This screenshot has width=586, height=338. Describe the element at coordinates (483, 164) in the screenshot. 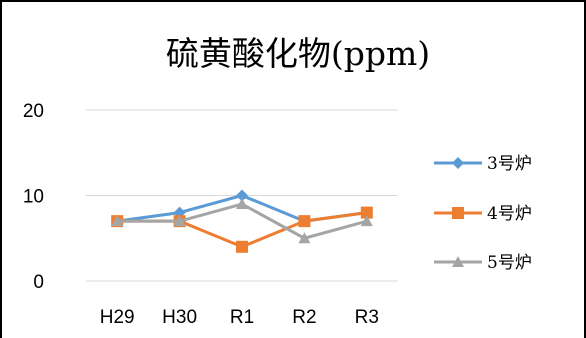

I see `legend-entry: 3号炉` at that location.